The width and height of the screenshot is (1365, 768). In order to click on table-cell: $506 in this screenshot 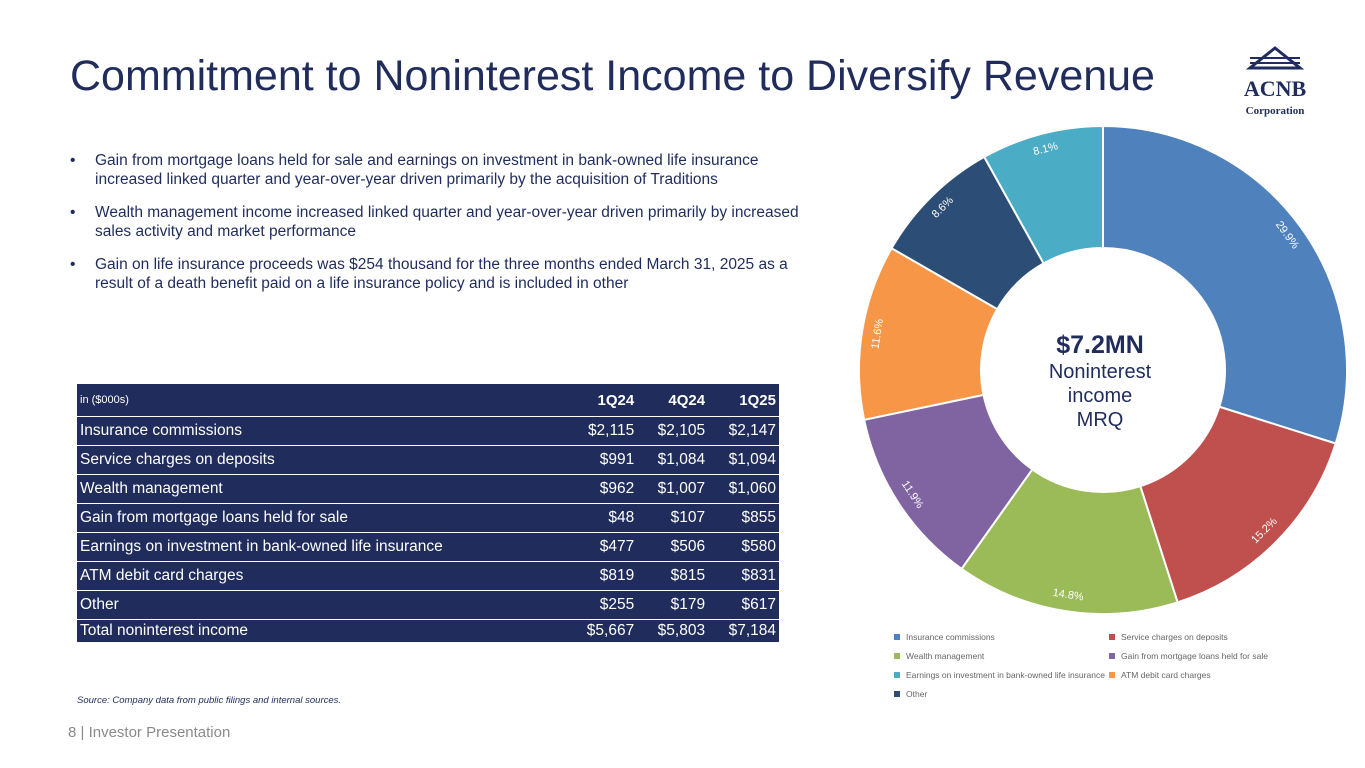, I will do `click(673, 547)`.